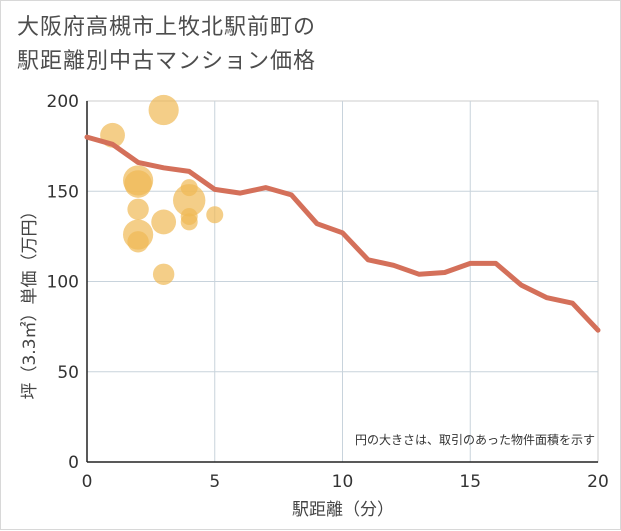 The width and height of the screenshot is (621, 531). I want to click on bubble-layer, so click(162, 189).